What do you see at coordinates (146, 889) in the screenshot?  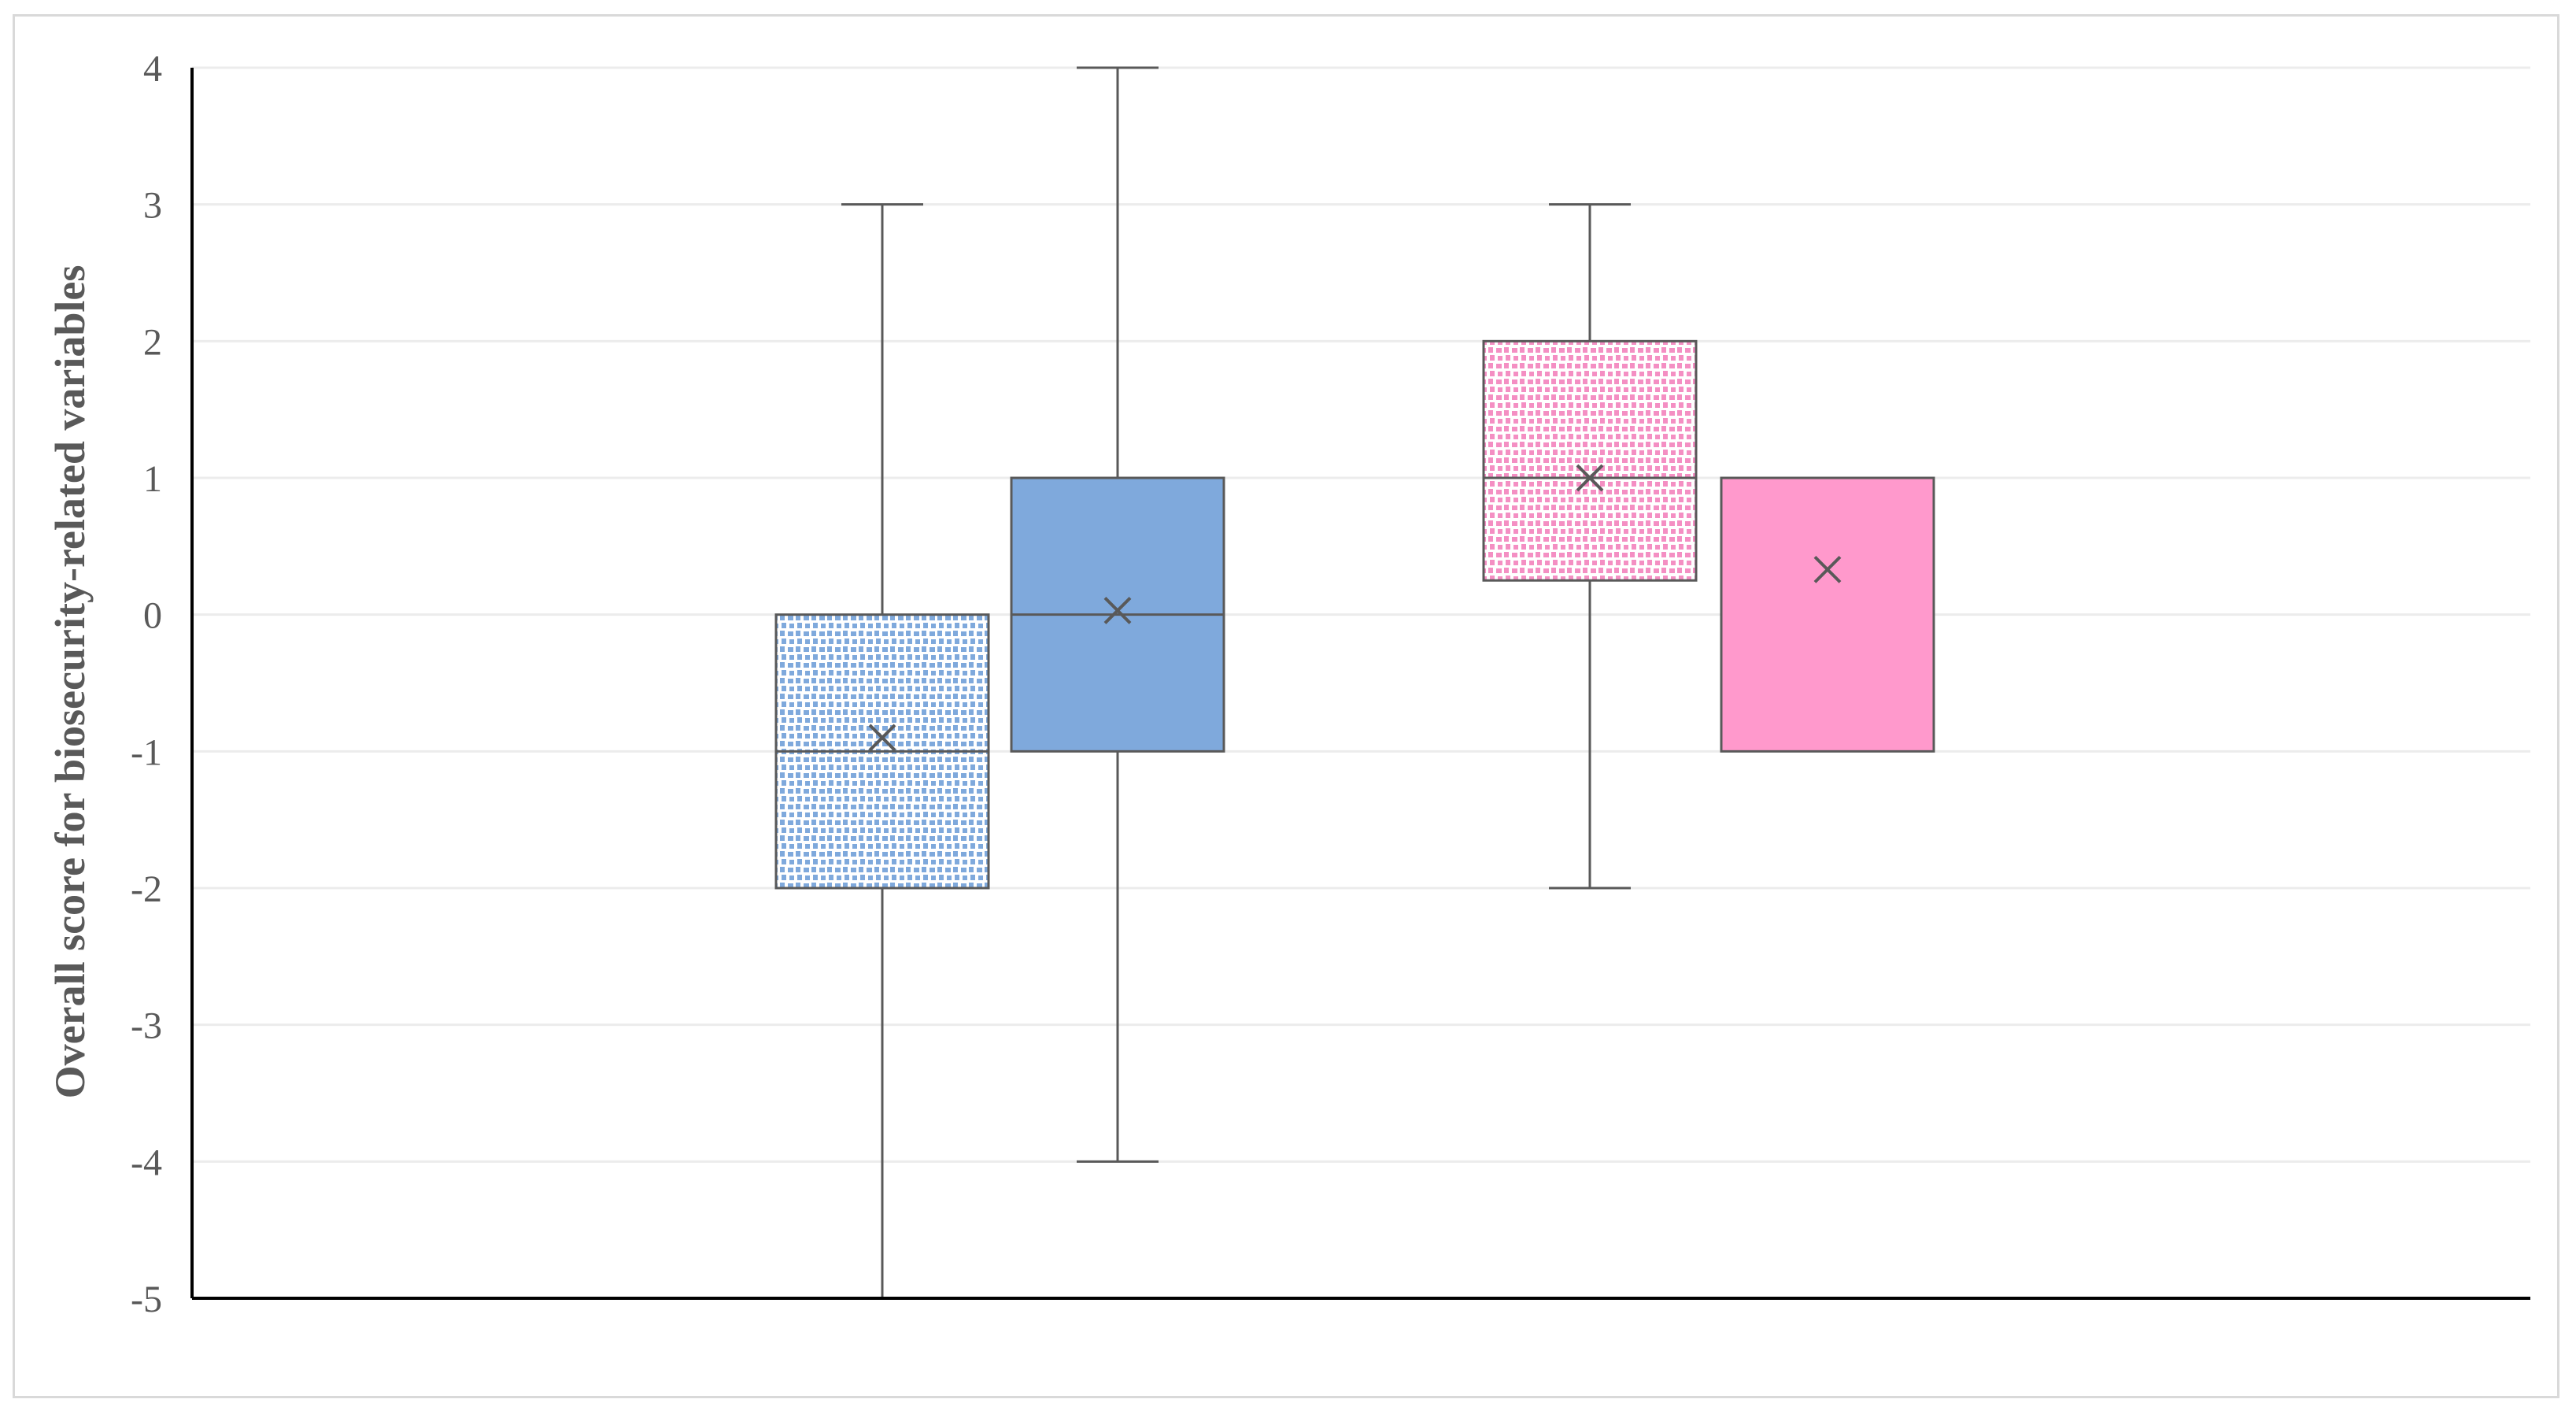 I see `y-tick-label: -2` at bounding box center [146, 889].